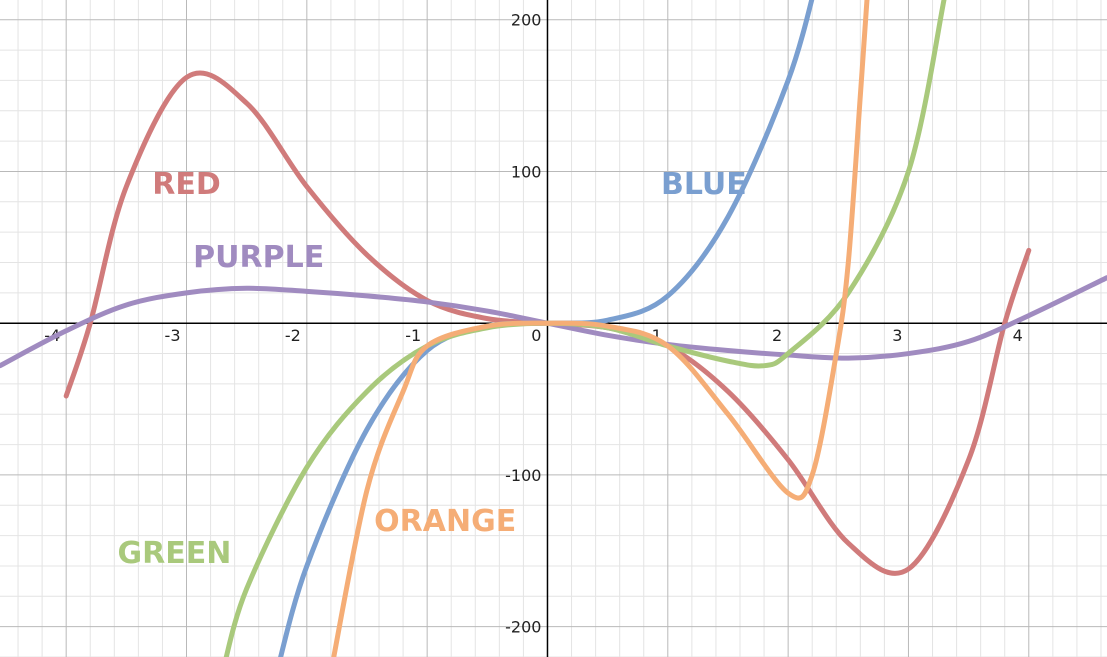 The height and width of the screenshot is (657, 1107). Describe the element at coordinates (526, 171) in the screenshot. I see `y-tick-label: 100` at that location.